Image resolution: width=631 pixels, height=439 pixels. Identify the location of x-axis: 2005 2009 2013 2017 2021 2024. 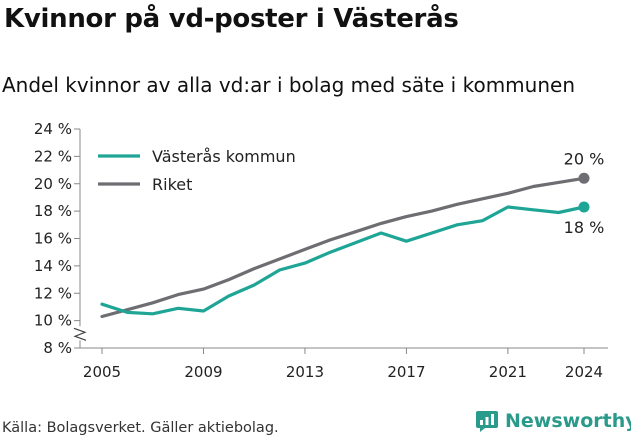
(344, 364).